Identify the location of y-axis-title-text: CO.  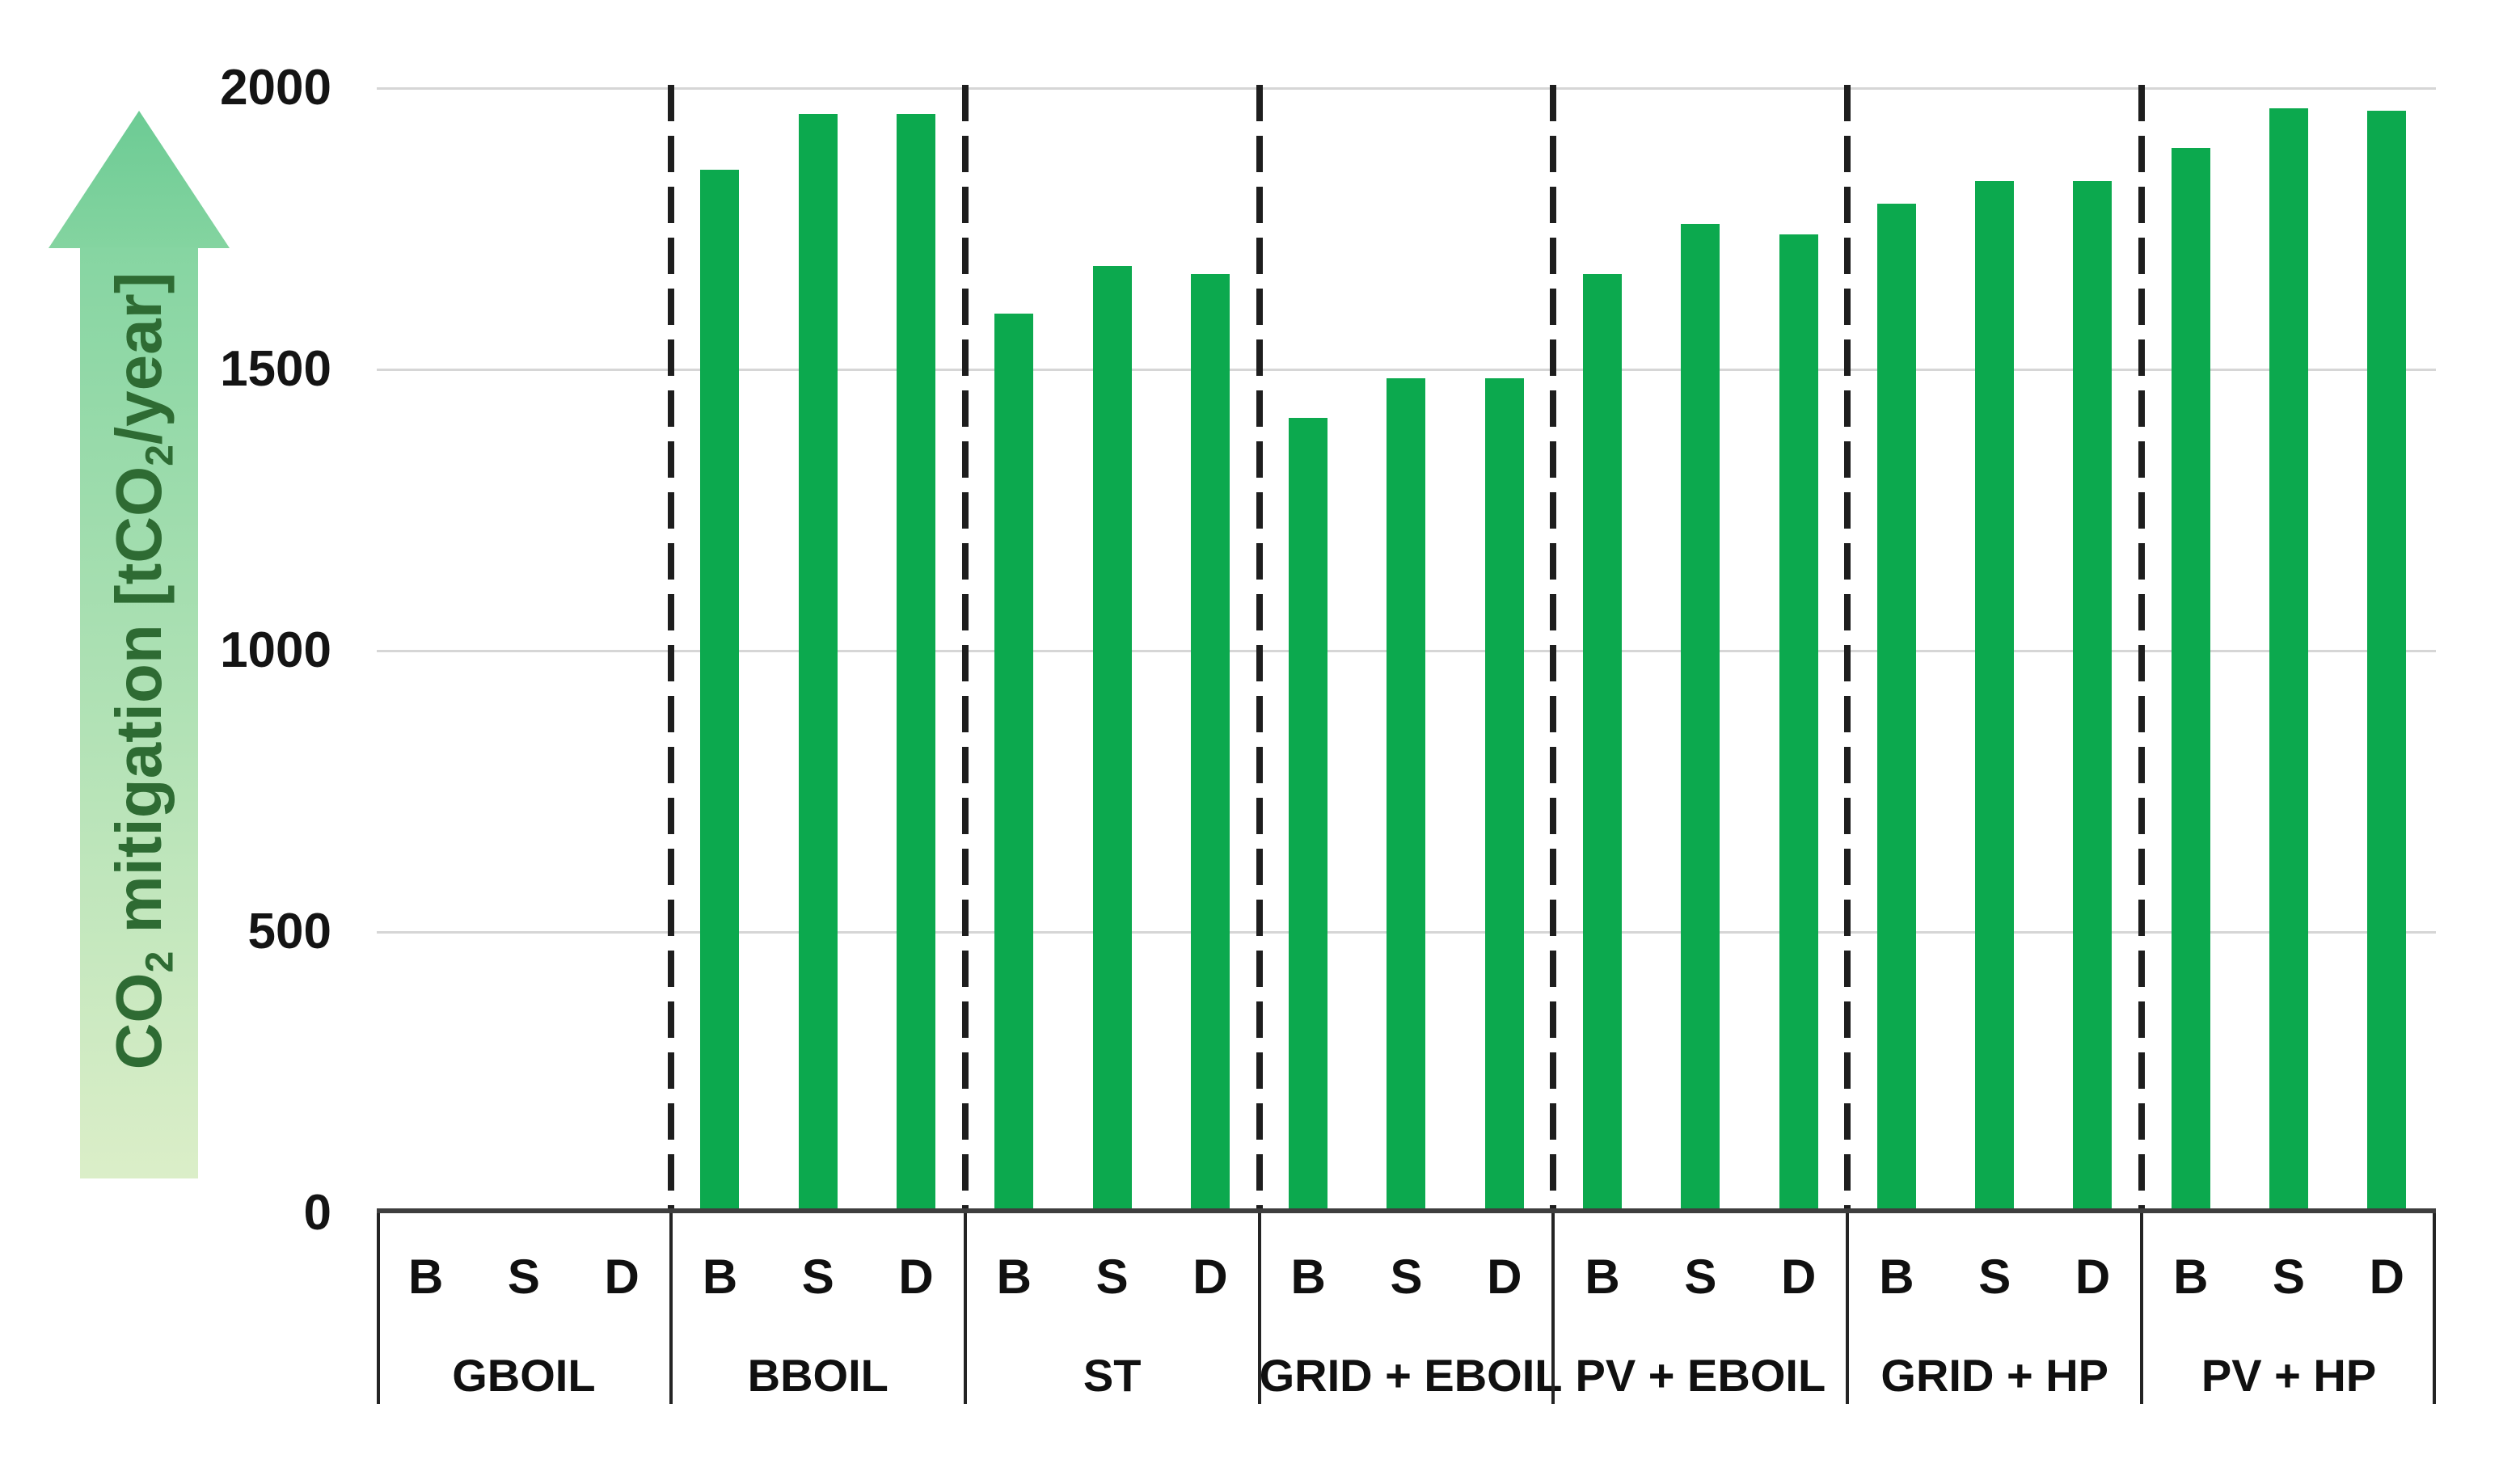
(139, 1021).